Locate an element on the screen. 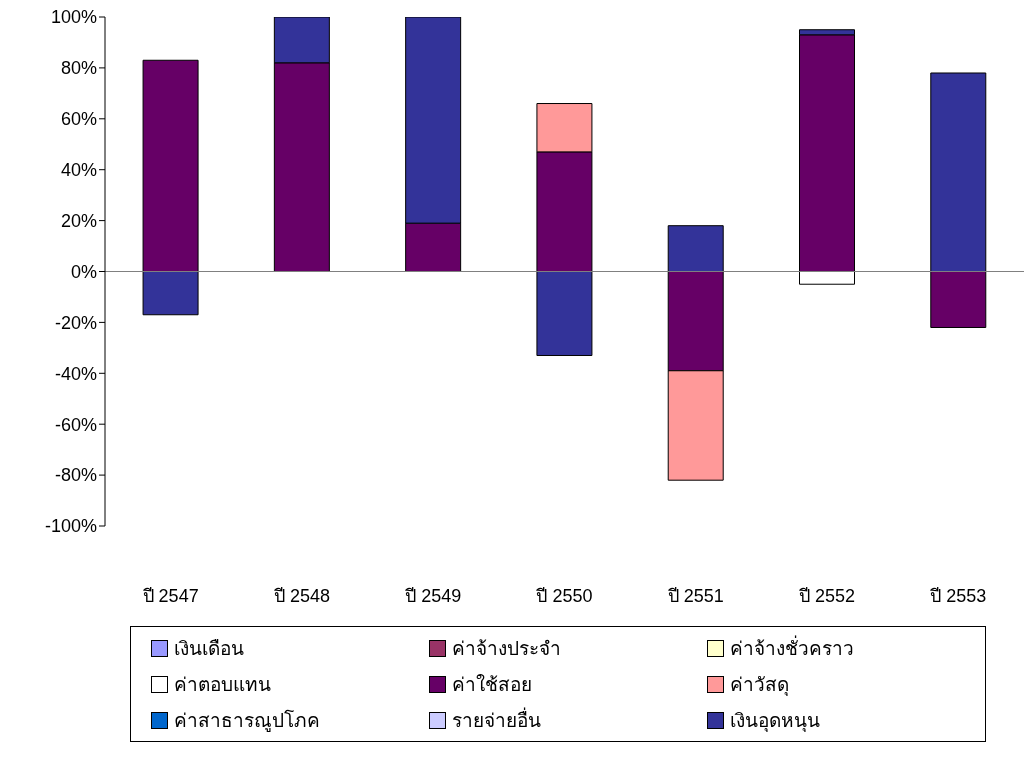  x-tick-label: ปี 2547 is located at coordinates (170, 595).